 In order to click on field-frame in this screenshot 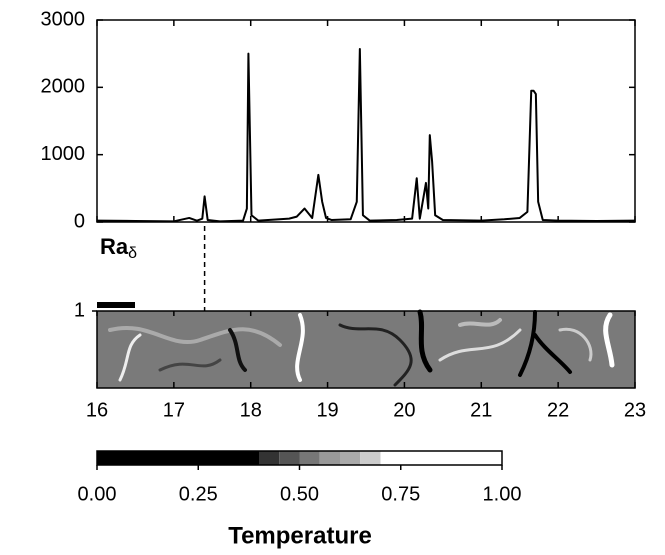, I will do `click(366, 349)`.